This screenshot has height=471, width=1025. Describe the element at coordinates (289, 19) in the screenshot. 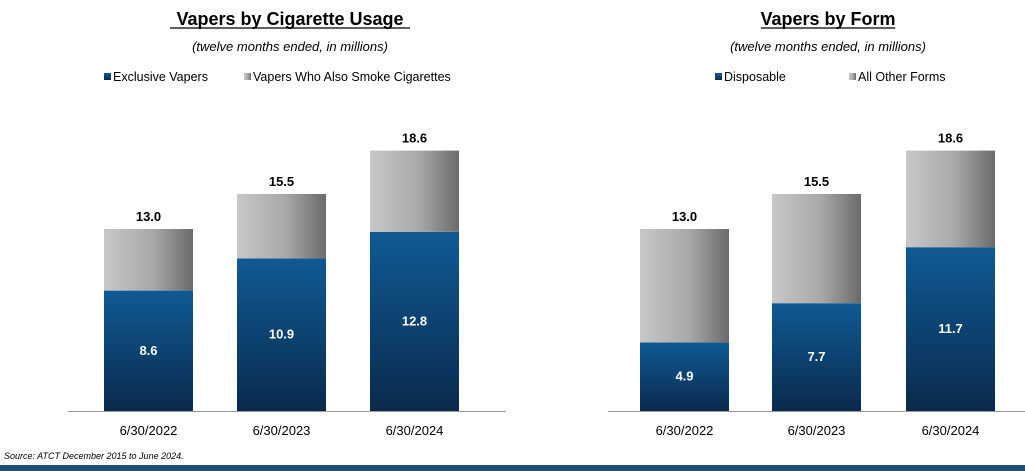

I see `chart-title: Vapers by Cigarette Usage` at that location.